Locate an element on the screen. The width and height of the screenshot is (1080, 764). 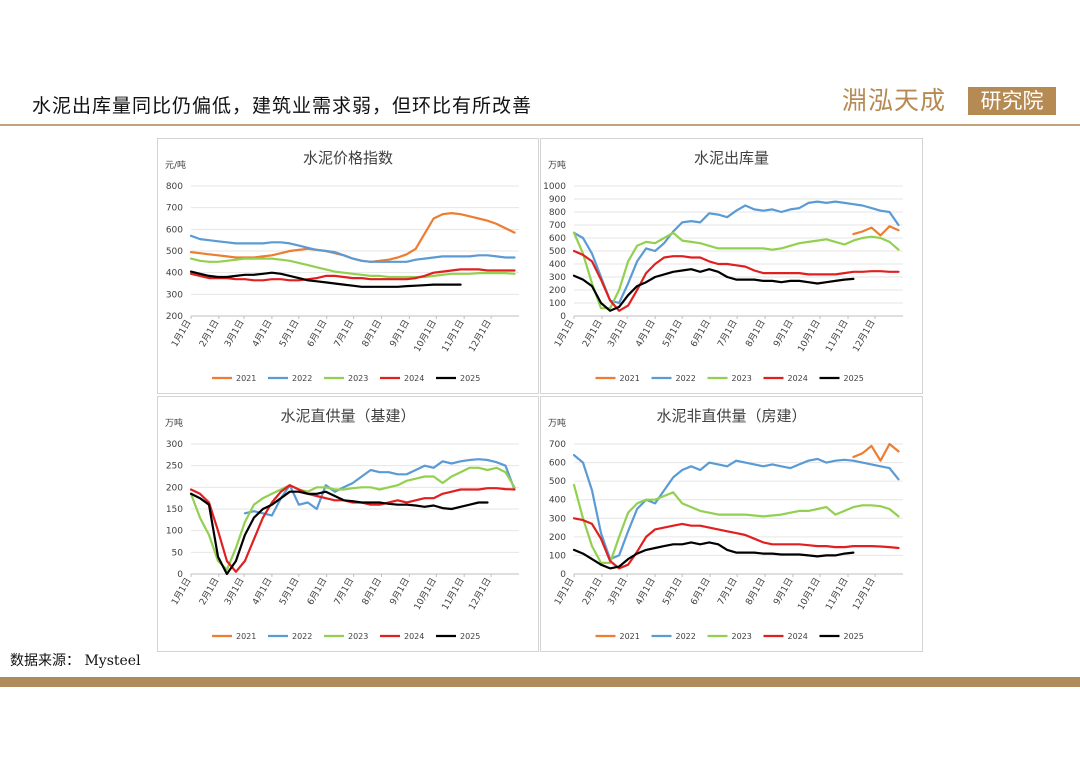
chart2-xtick-label: 5月1日 is located at coordinates (289, 591).